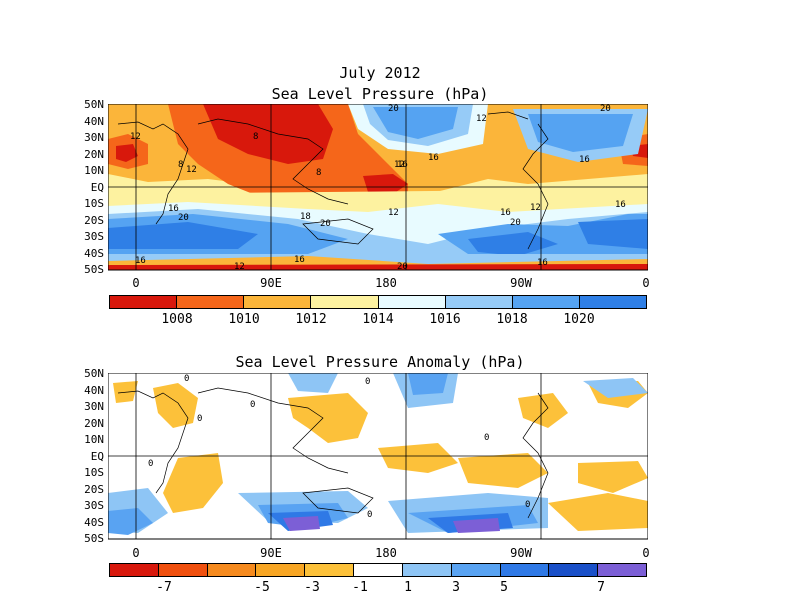 This screenshot has height=600, width=800. Describe the element at coordinates (380, 73) in the screenshot. I see `panel1-title-date: July 2012` at that location.